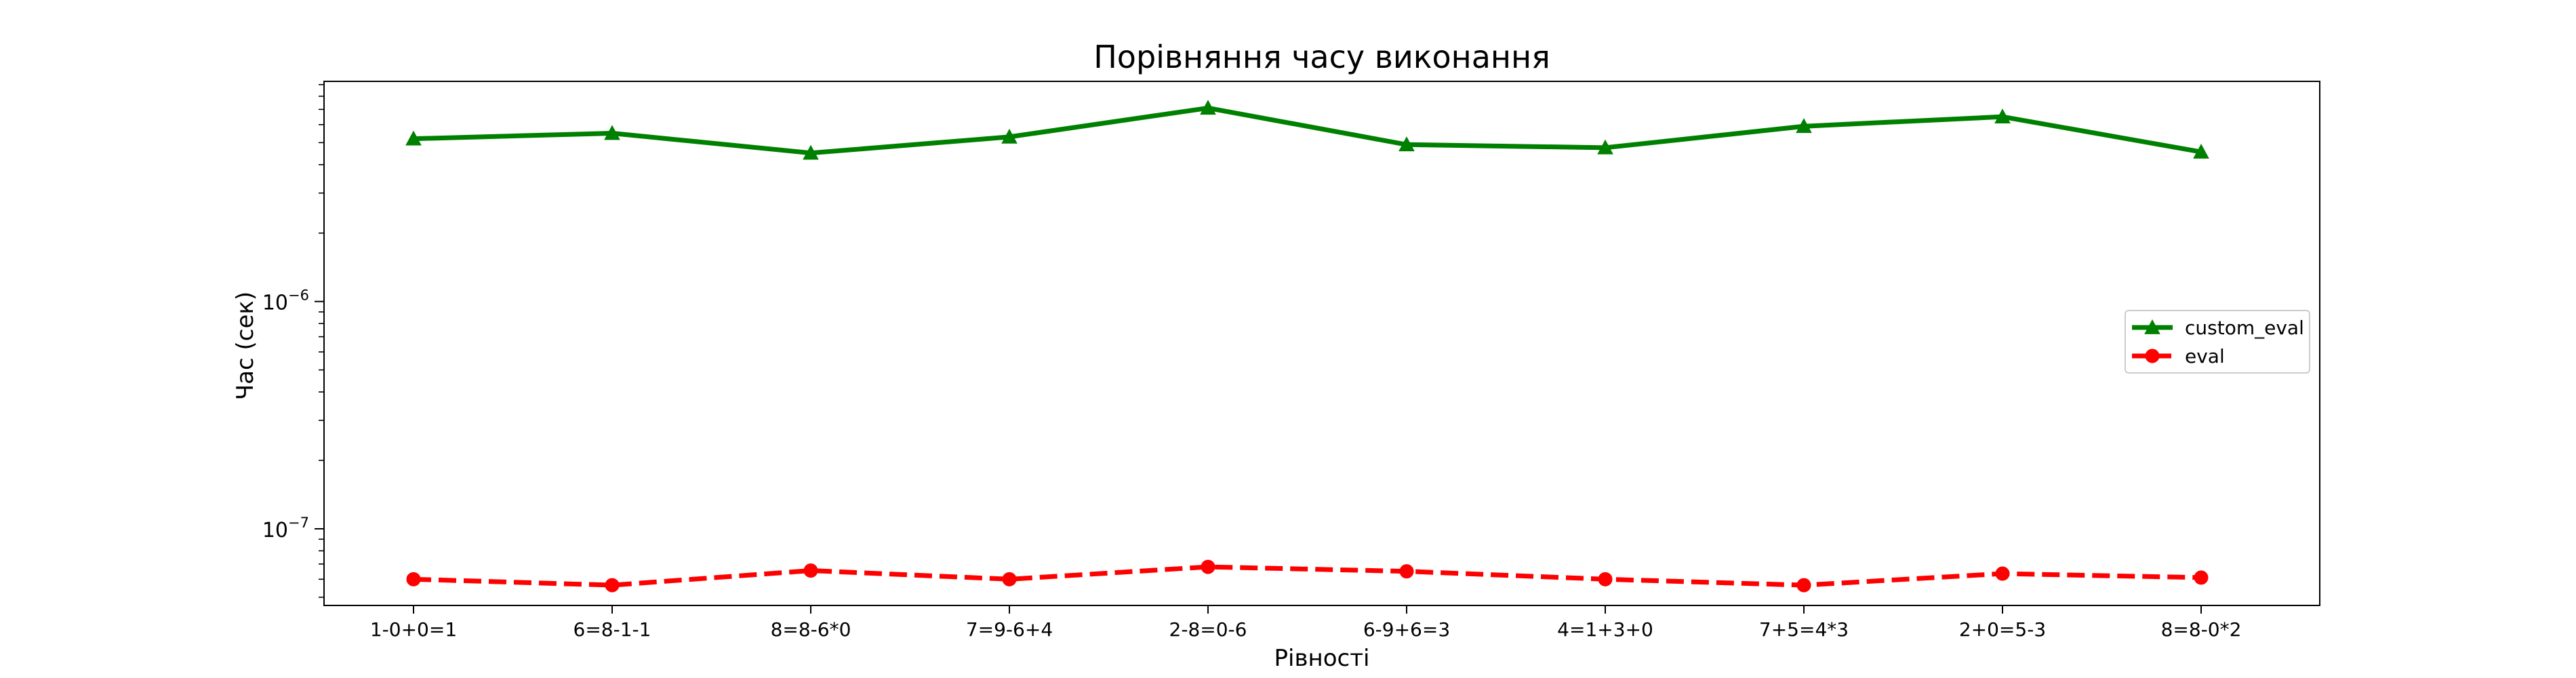  Describe the element at coordinates (285, 528) in the screenshot. I see `y-tick-label: 10⁻⁷` at that location.